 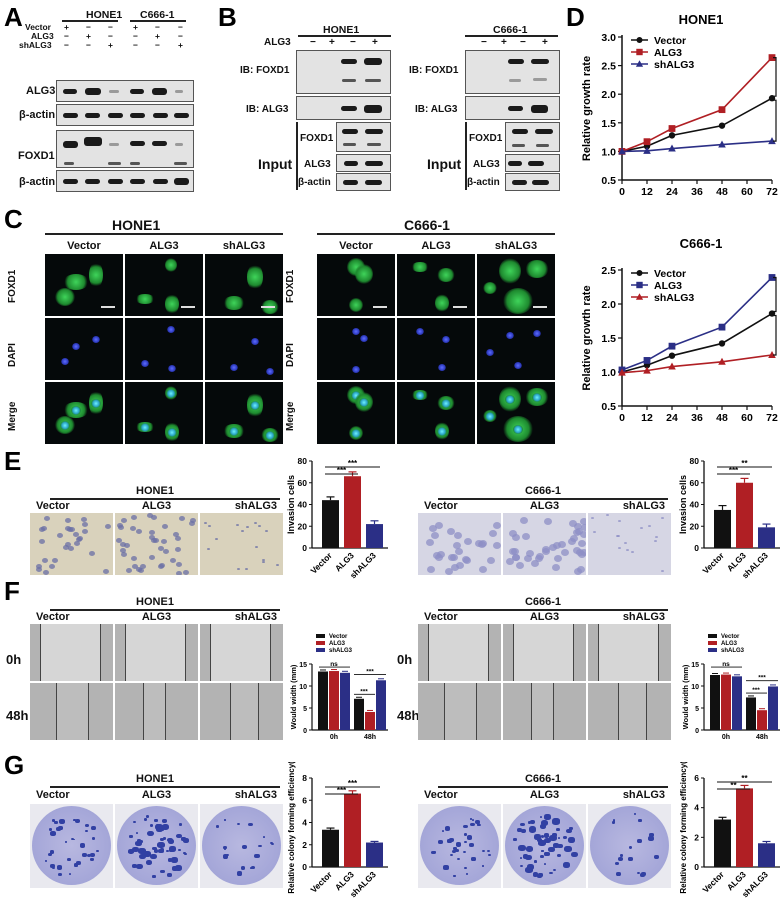 I want to click on if-image-dapi, so click(x=436, y=349).